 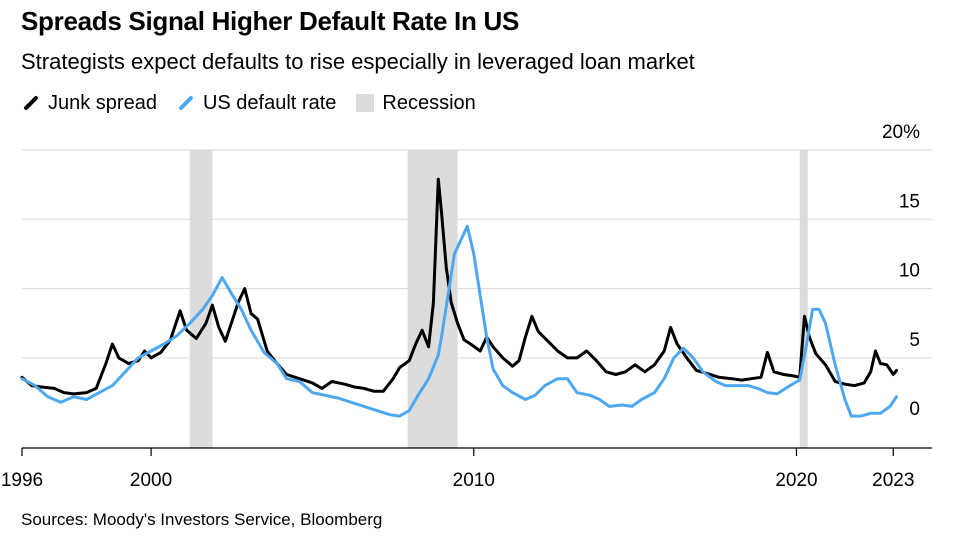 I want to click on y-tick-label-15: 15, so click(x=909, y=201).